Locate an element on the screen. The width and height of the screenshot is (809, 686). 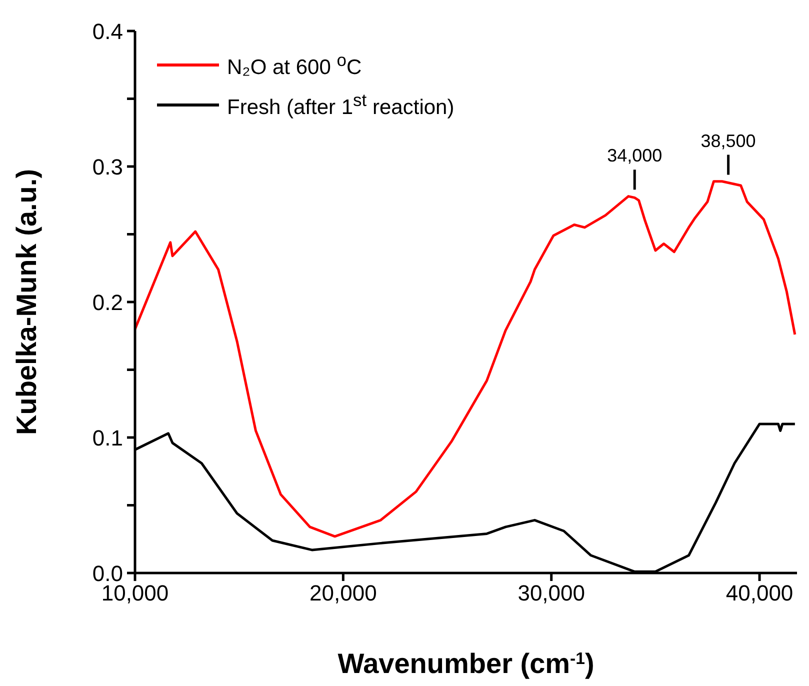
legend-label: N₂O at 600 $^{o}$C is located at coordinates (294, 65).